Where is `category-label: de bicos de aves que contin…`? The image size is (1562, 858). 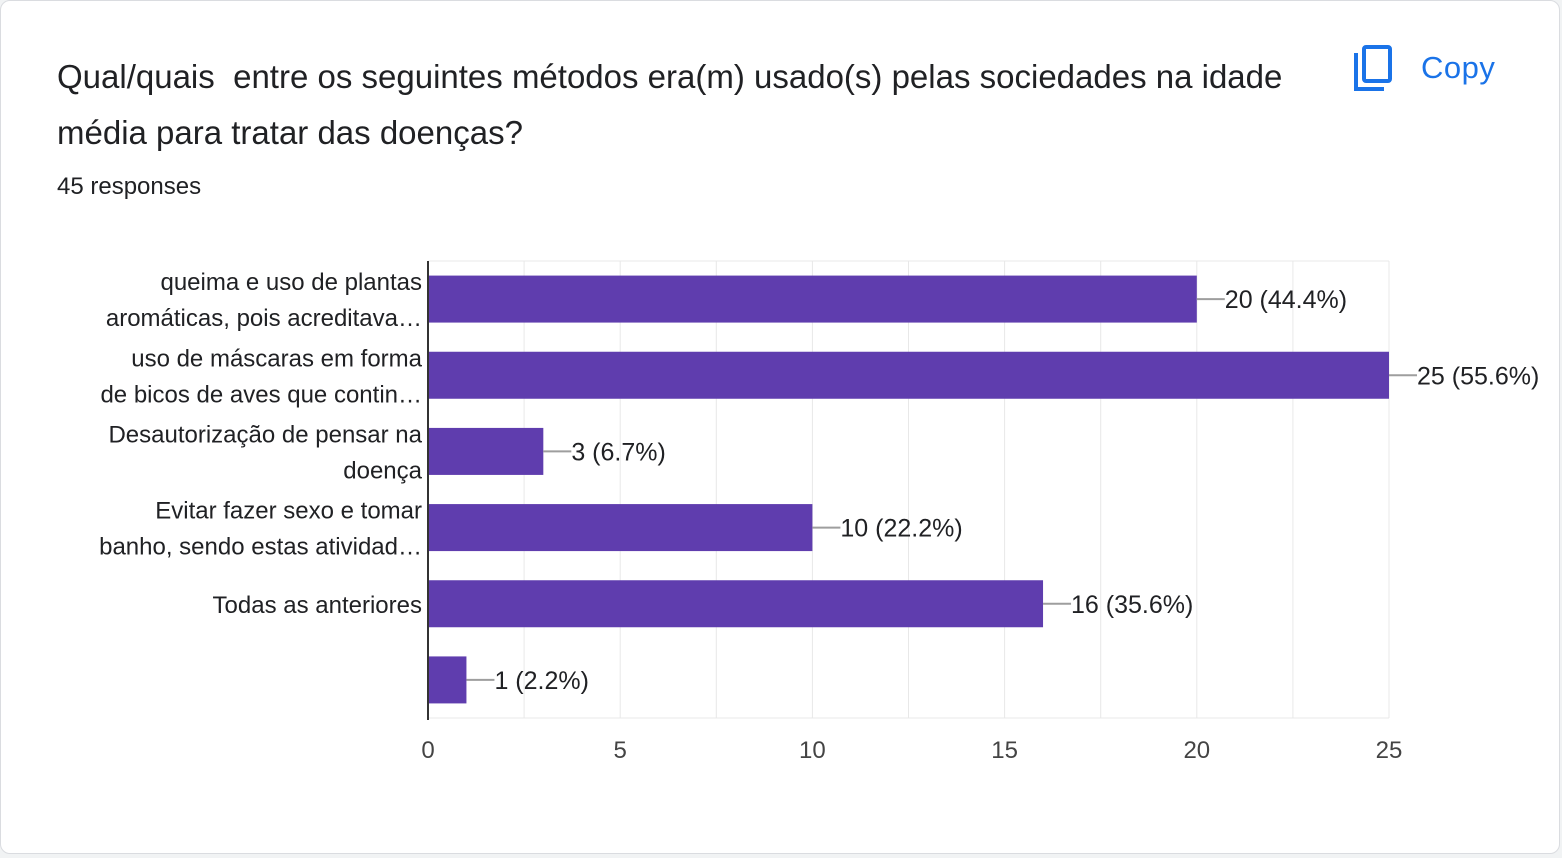
category-label: de bicos de aves que contin… is located at coordinates (261, 394).